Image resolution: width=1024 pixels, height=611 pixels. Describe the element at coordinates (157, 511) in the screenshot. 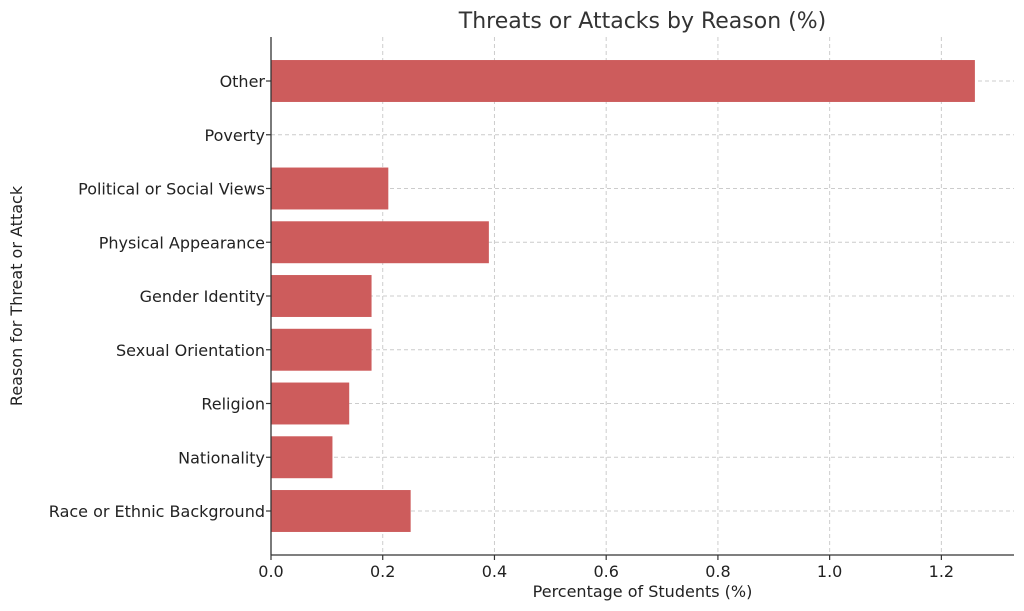

I see `y-tick-label: Race or Ethnic Background` at that location.